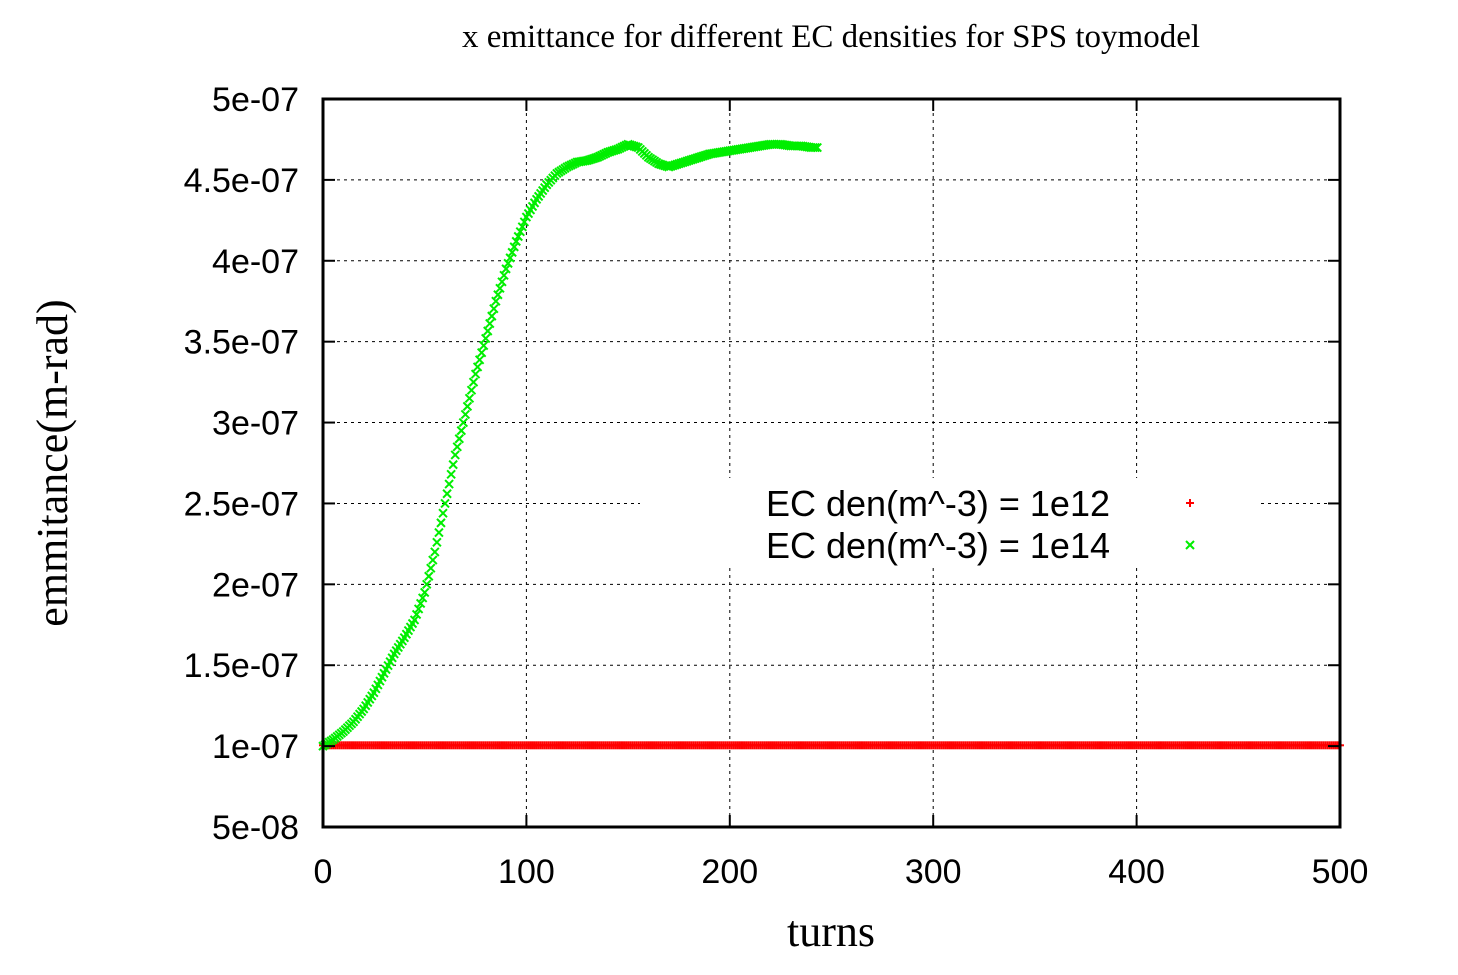  I want to click on legend-cross-marker, so click(1190, 545).